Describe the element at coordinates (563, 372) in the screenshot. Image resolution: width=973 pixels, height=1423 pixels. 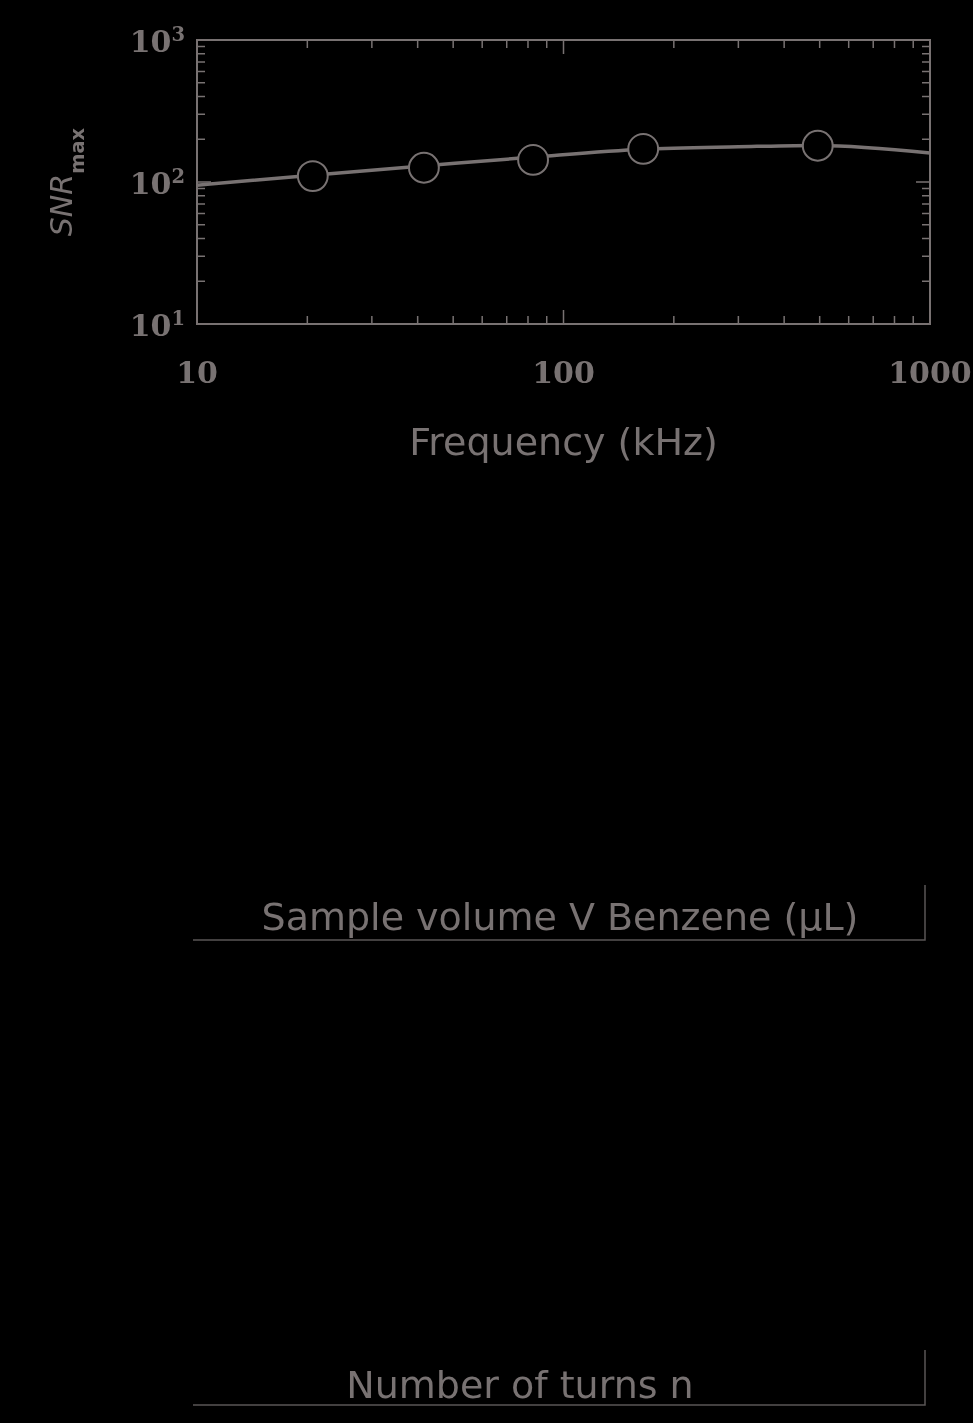
I see `x-tick-label: 100` at that location.